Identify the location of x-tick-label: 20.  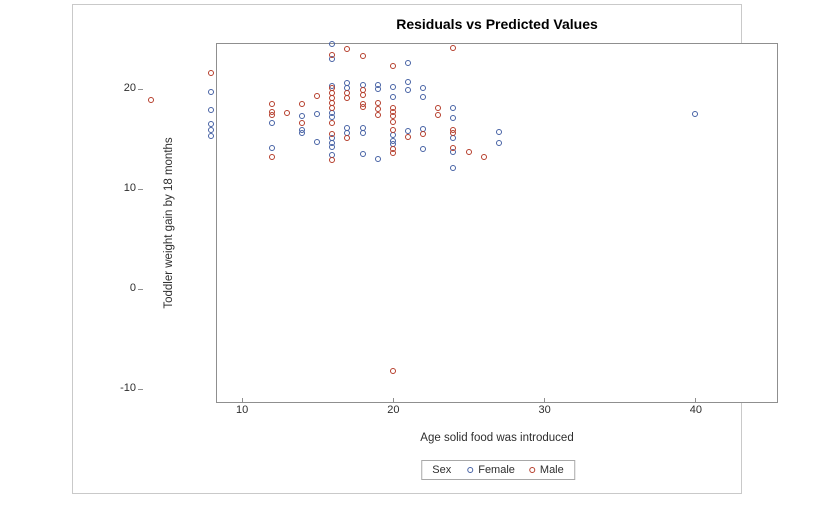
(393, 410).